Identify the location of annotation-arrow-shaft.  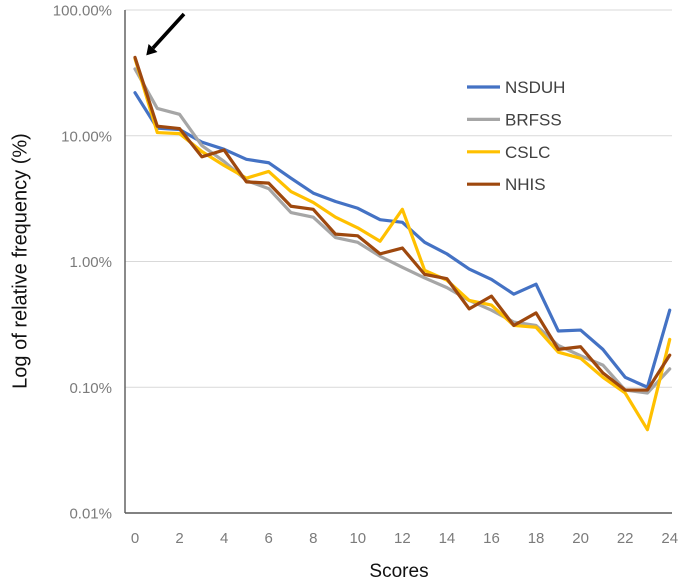
(168, 31).